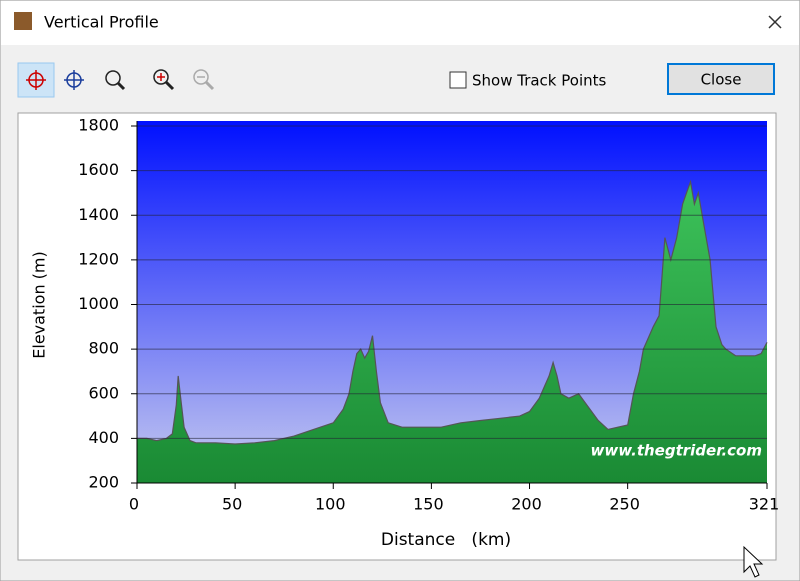  What do you see at coordinates (775, 22) in the screenshot?
I see `close-icon` at bounding box center [775, 22].